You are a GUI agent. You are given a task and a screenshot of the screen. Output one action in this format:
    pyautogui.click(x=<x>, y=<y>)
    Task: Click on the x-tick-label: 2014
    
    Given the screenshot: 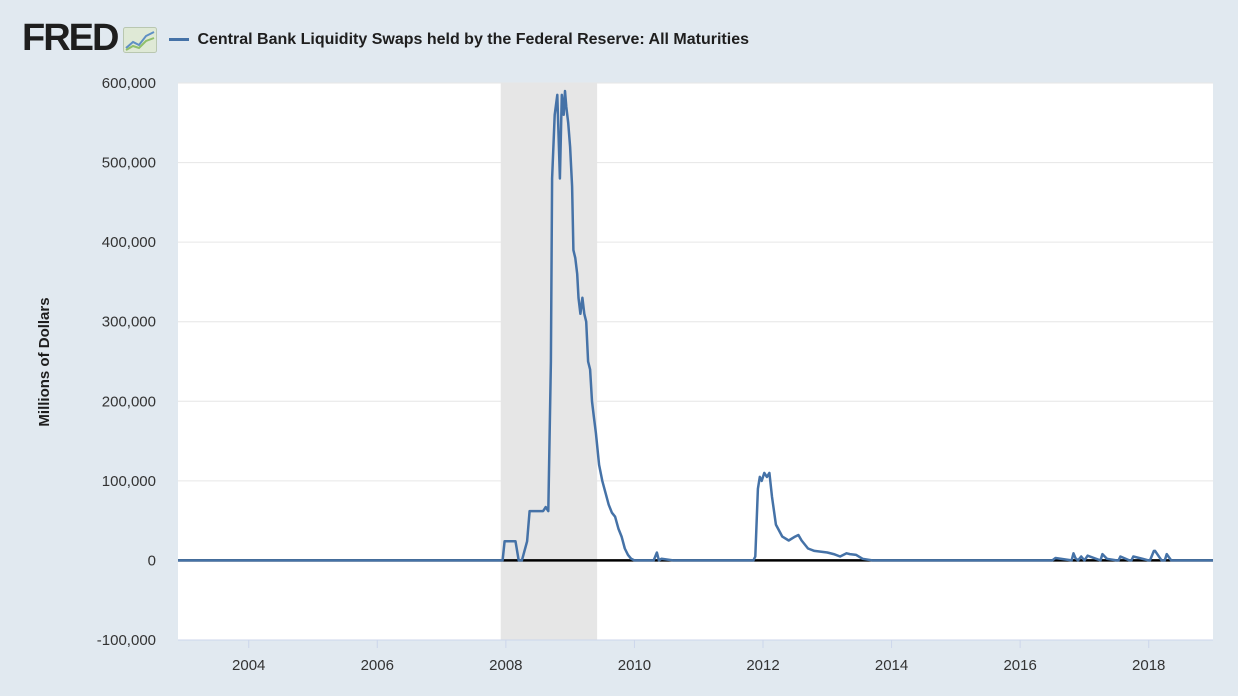 What is the action you would take?
    pyautogui.click(x=891, y=665)
    